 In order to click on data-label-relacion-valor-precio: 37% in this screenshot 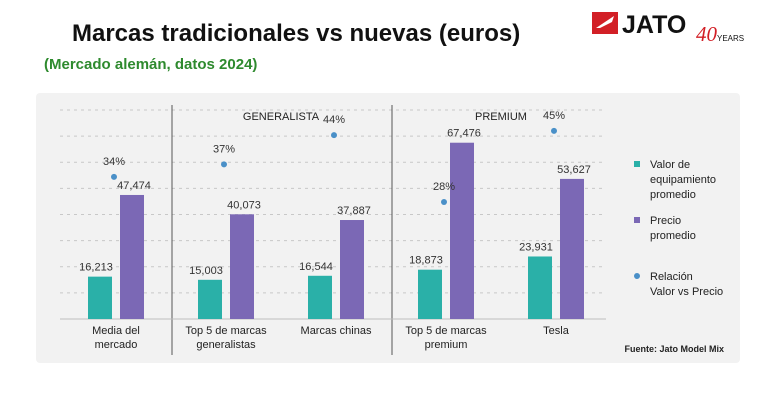, I will do `click(224, 149)`.